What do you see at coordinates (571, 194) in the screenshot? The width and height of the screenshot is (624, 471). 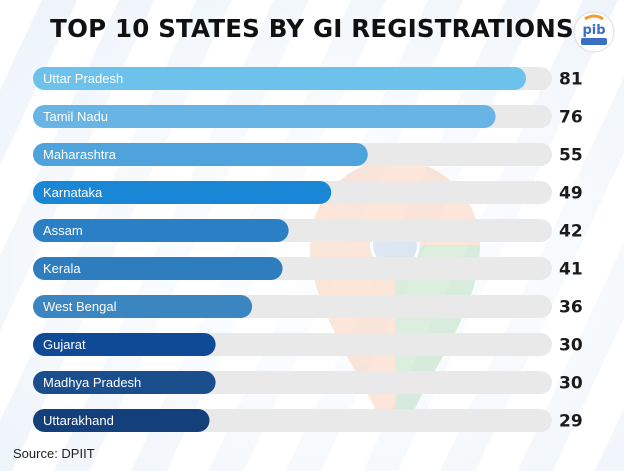 I see `value-label: 49` at bounding box center [571, 194].